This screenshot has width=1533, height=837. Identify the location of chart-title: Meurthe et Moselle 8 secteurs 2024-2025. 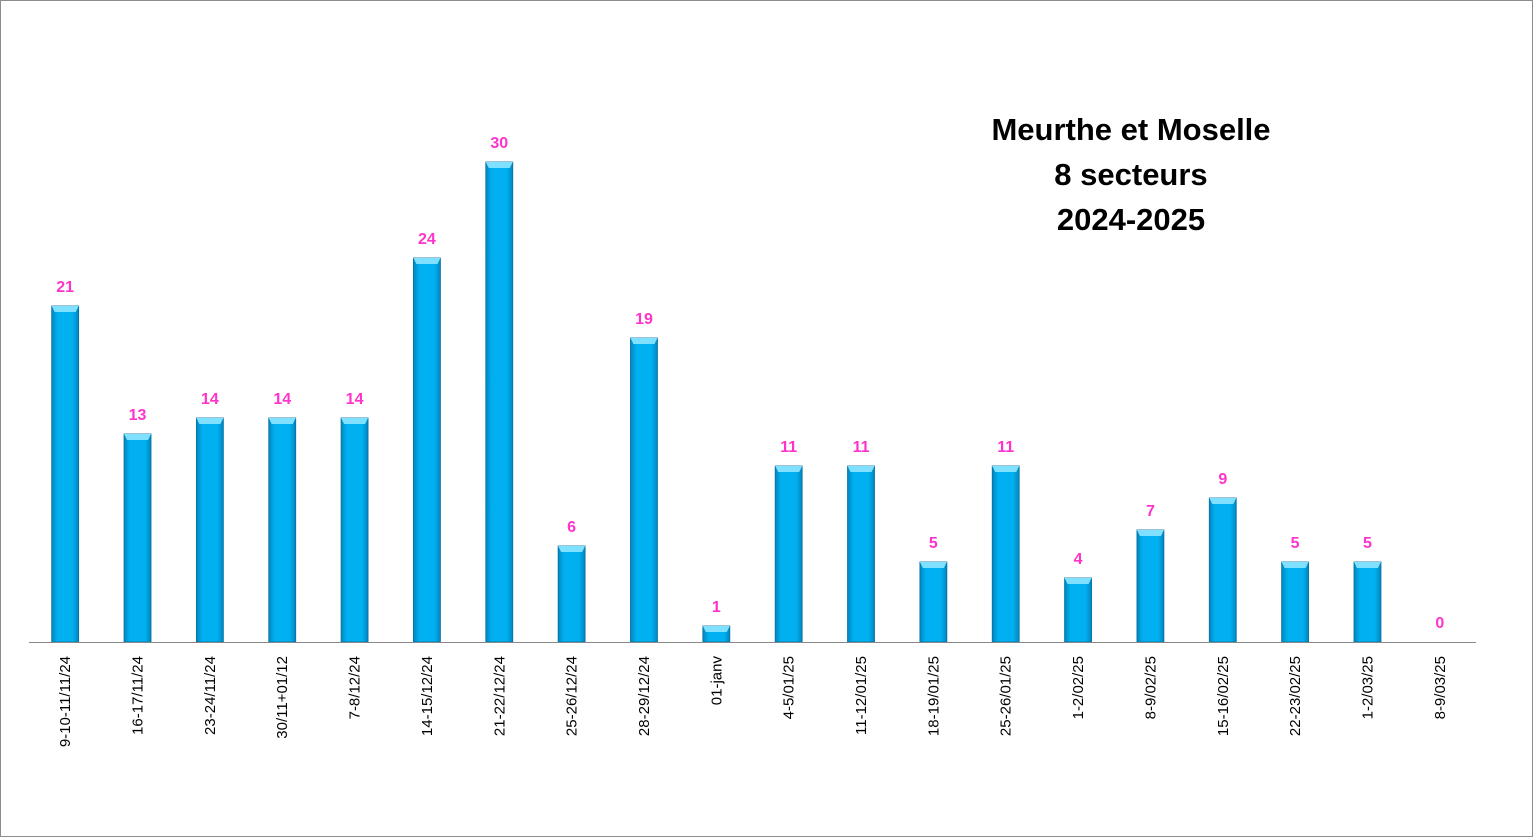
(1131, 174).